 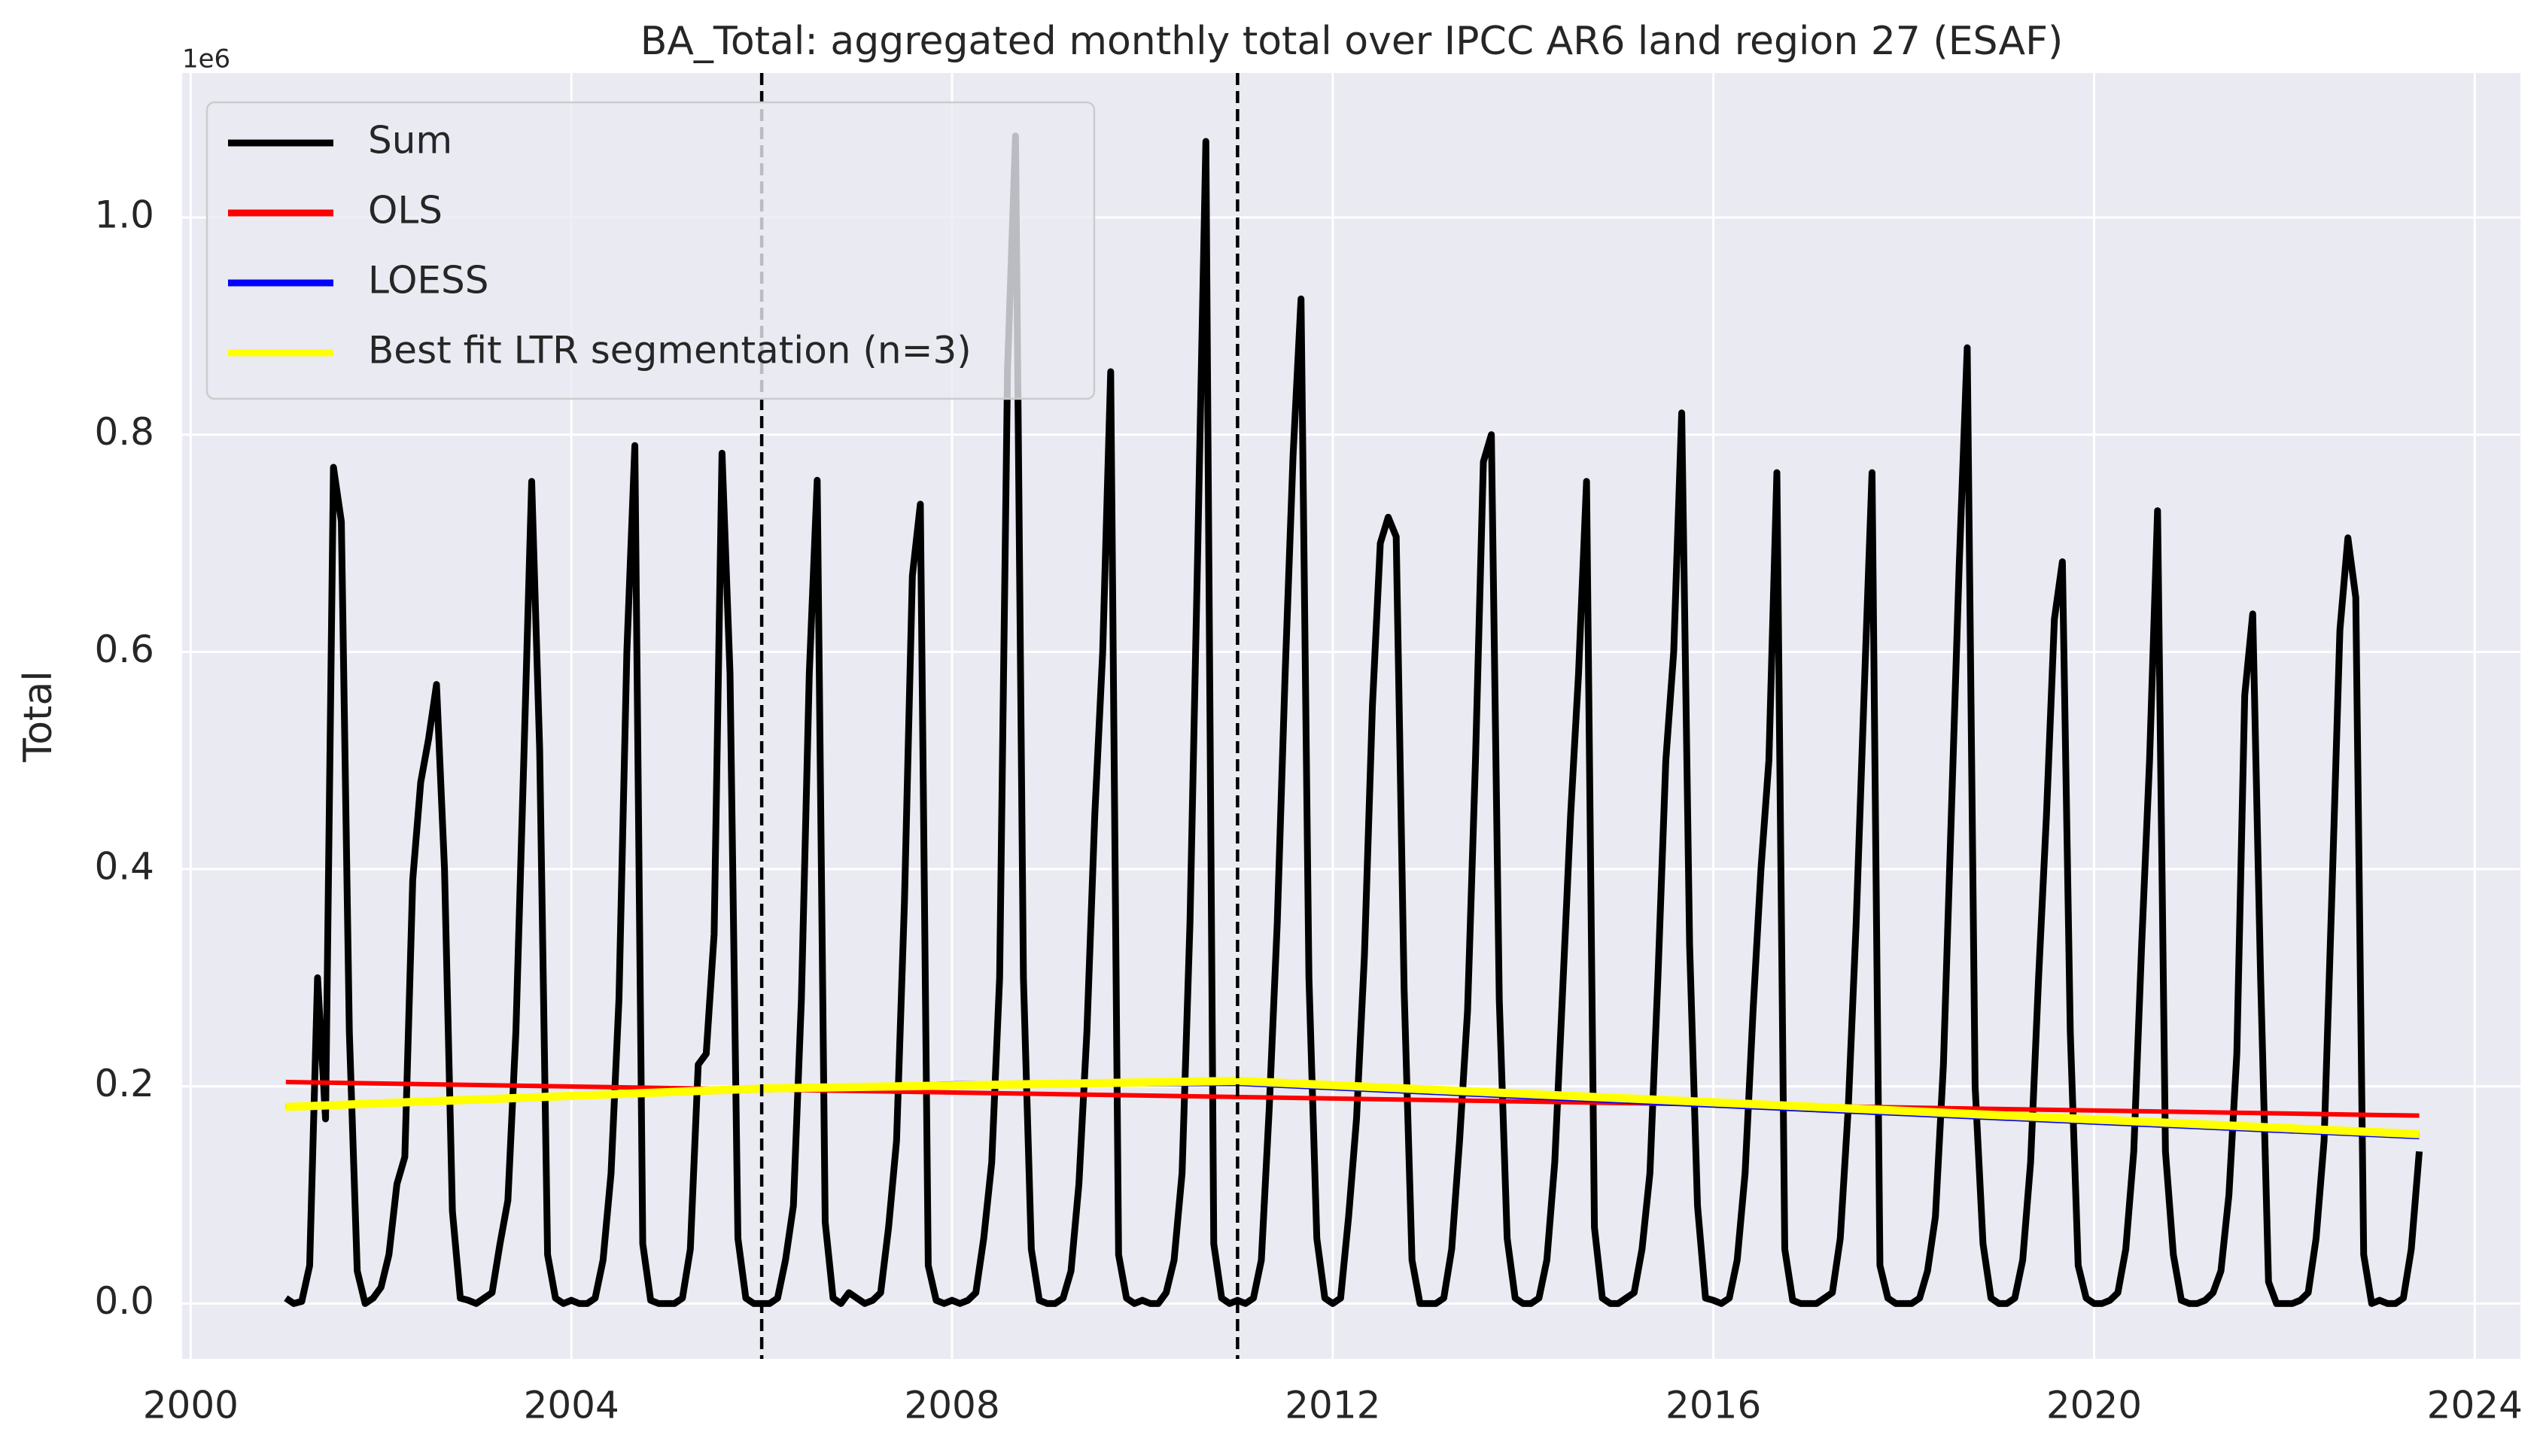 I want to click on offset-text: 1e6, so click(x=206, y=59).